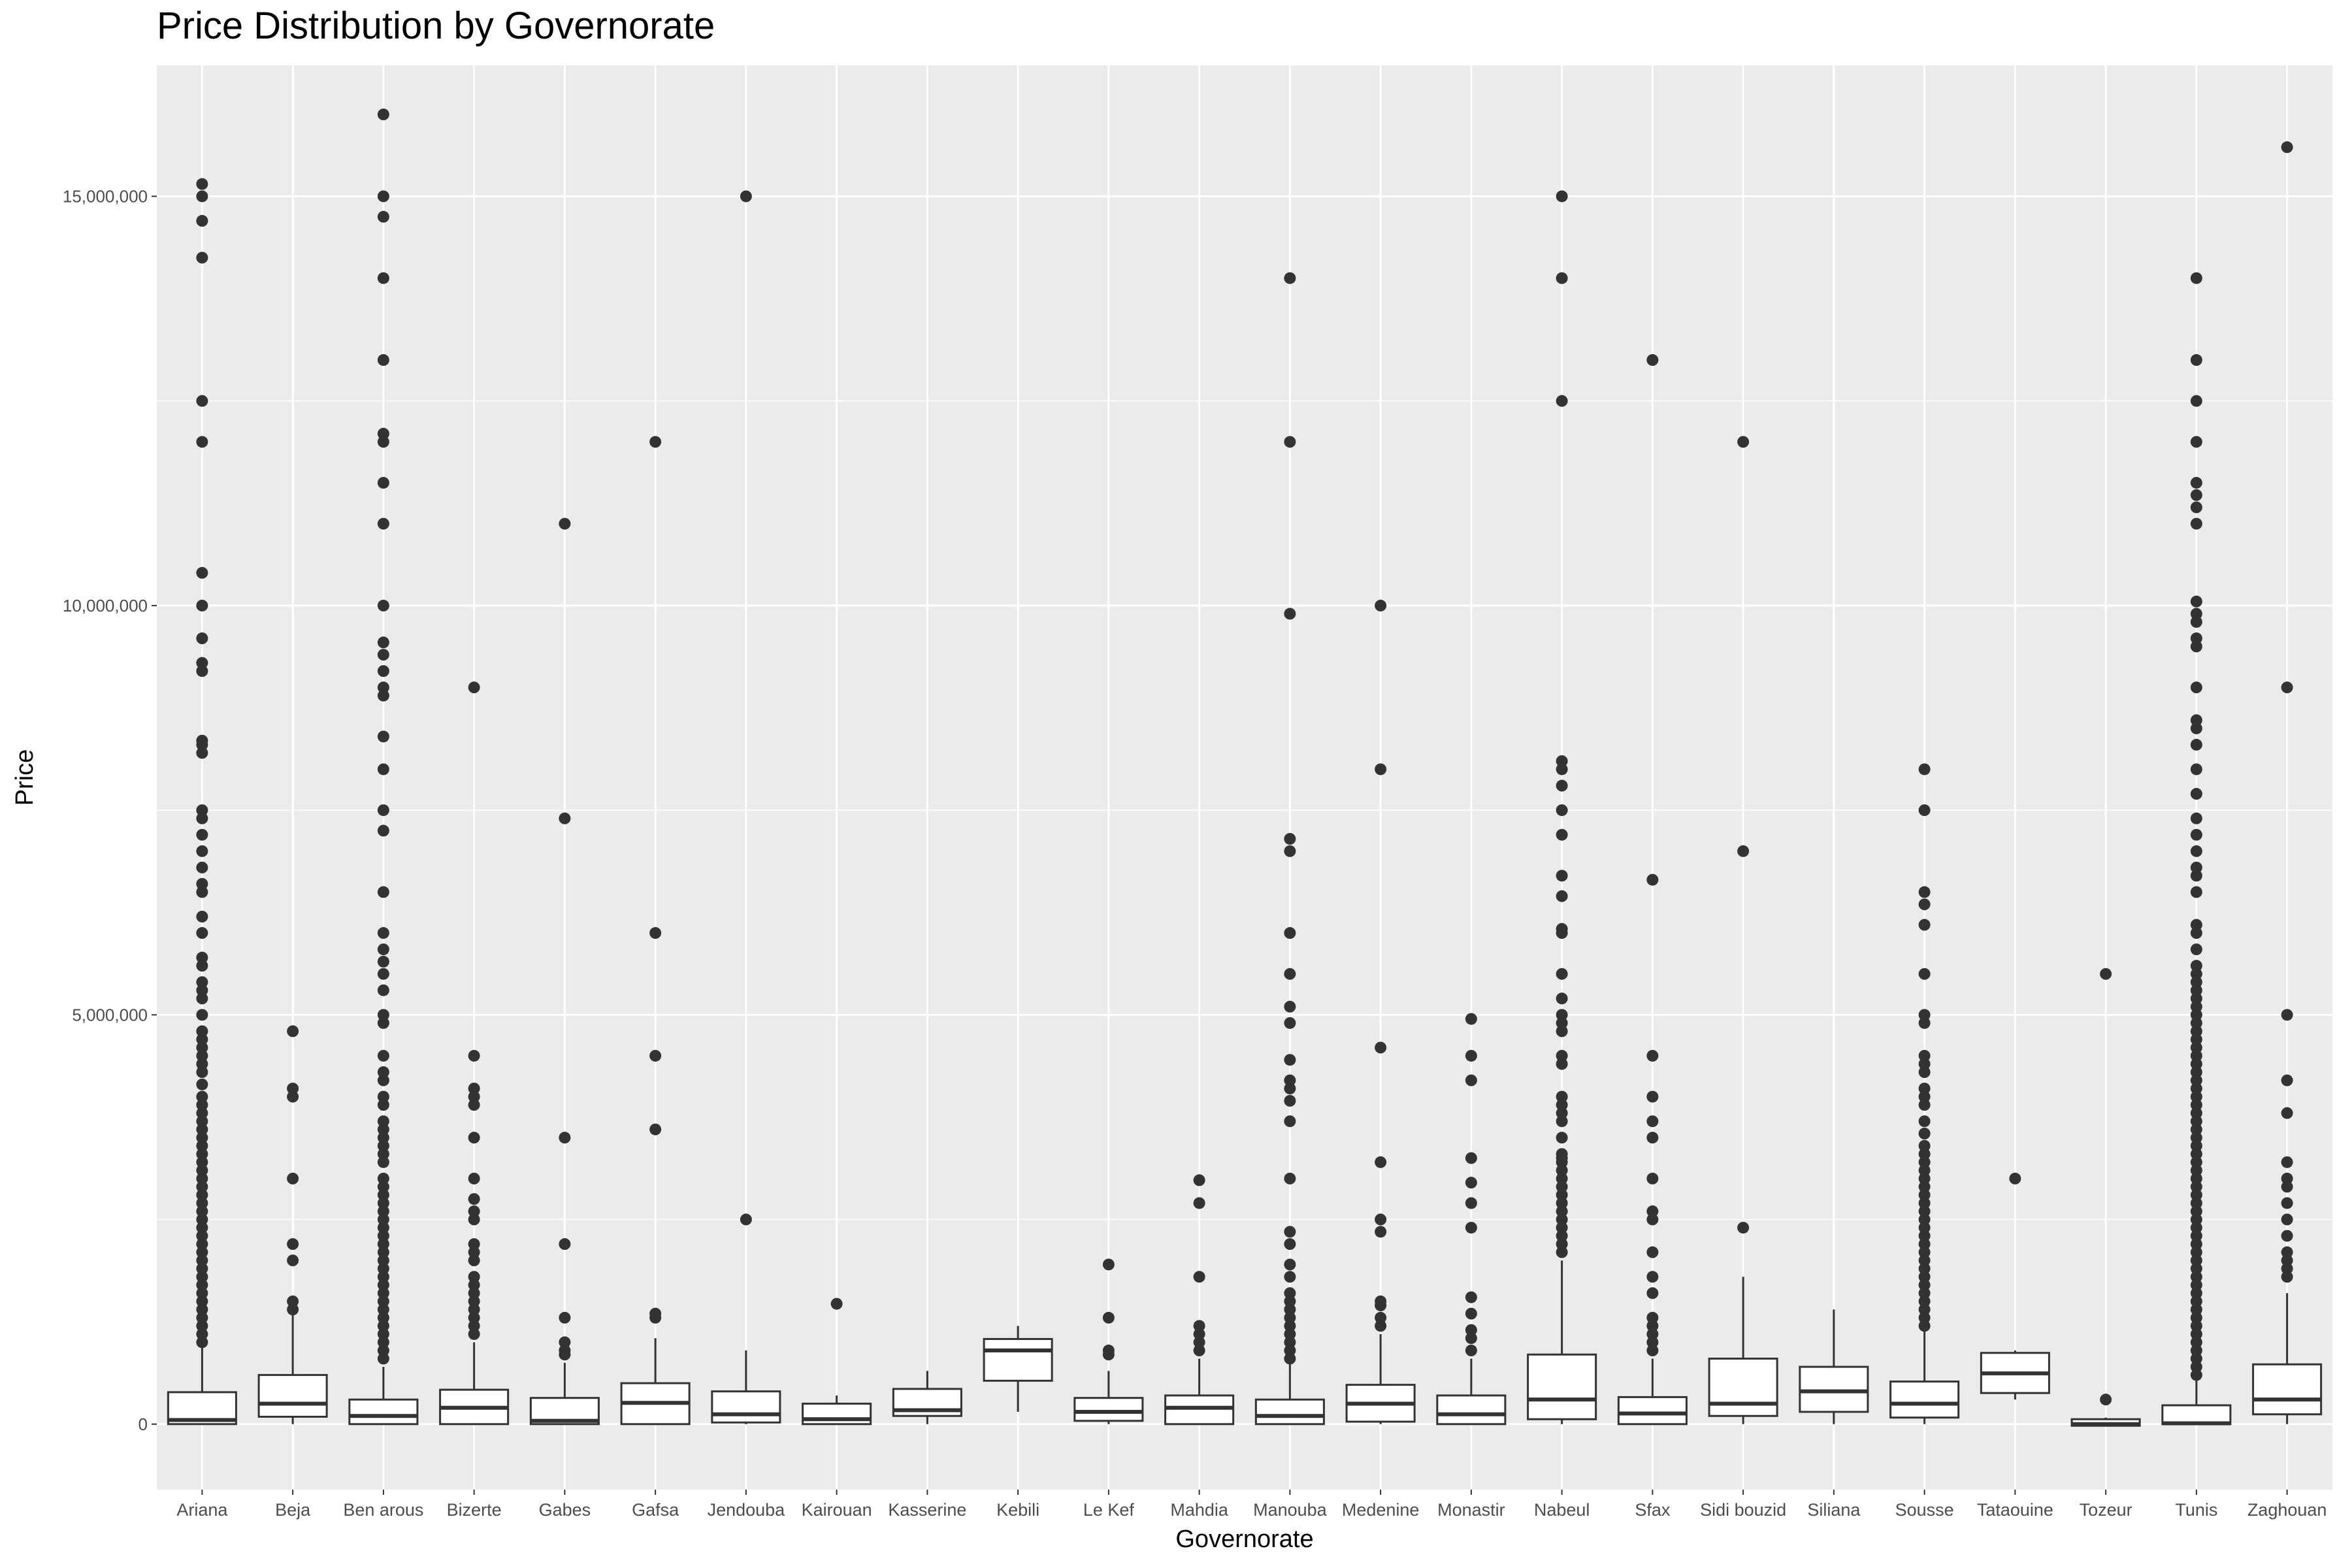 The height and width of the screenshot is (1568, 2352). I want to click on x-tick-label: Kairouan, so click(837, 1510).